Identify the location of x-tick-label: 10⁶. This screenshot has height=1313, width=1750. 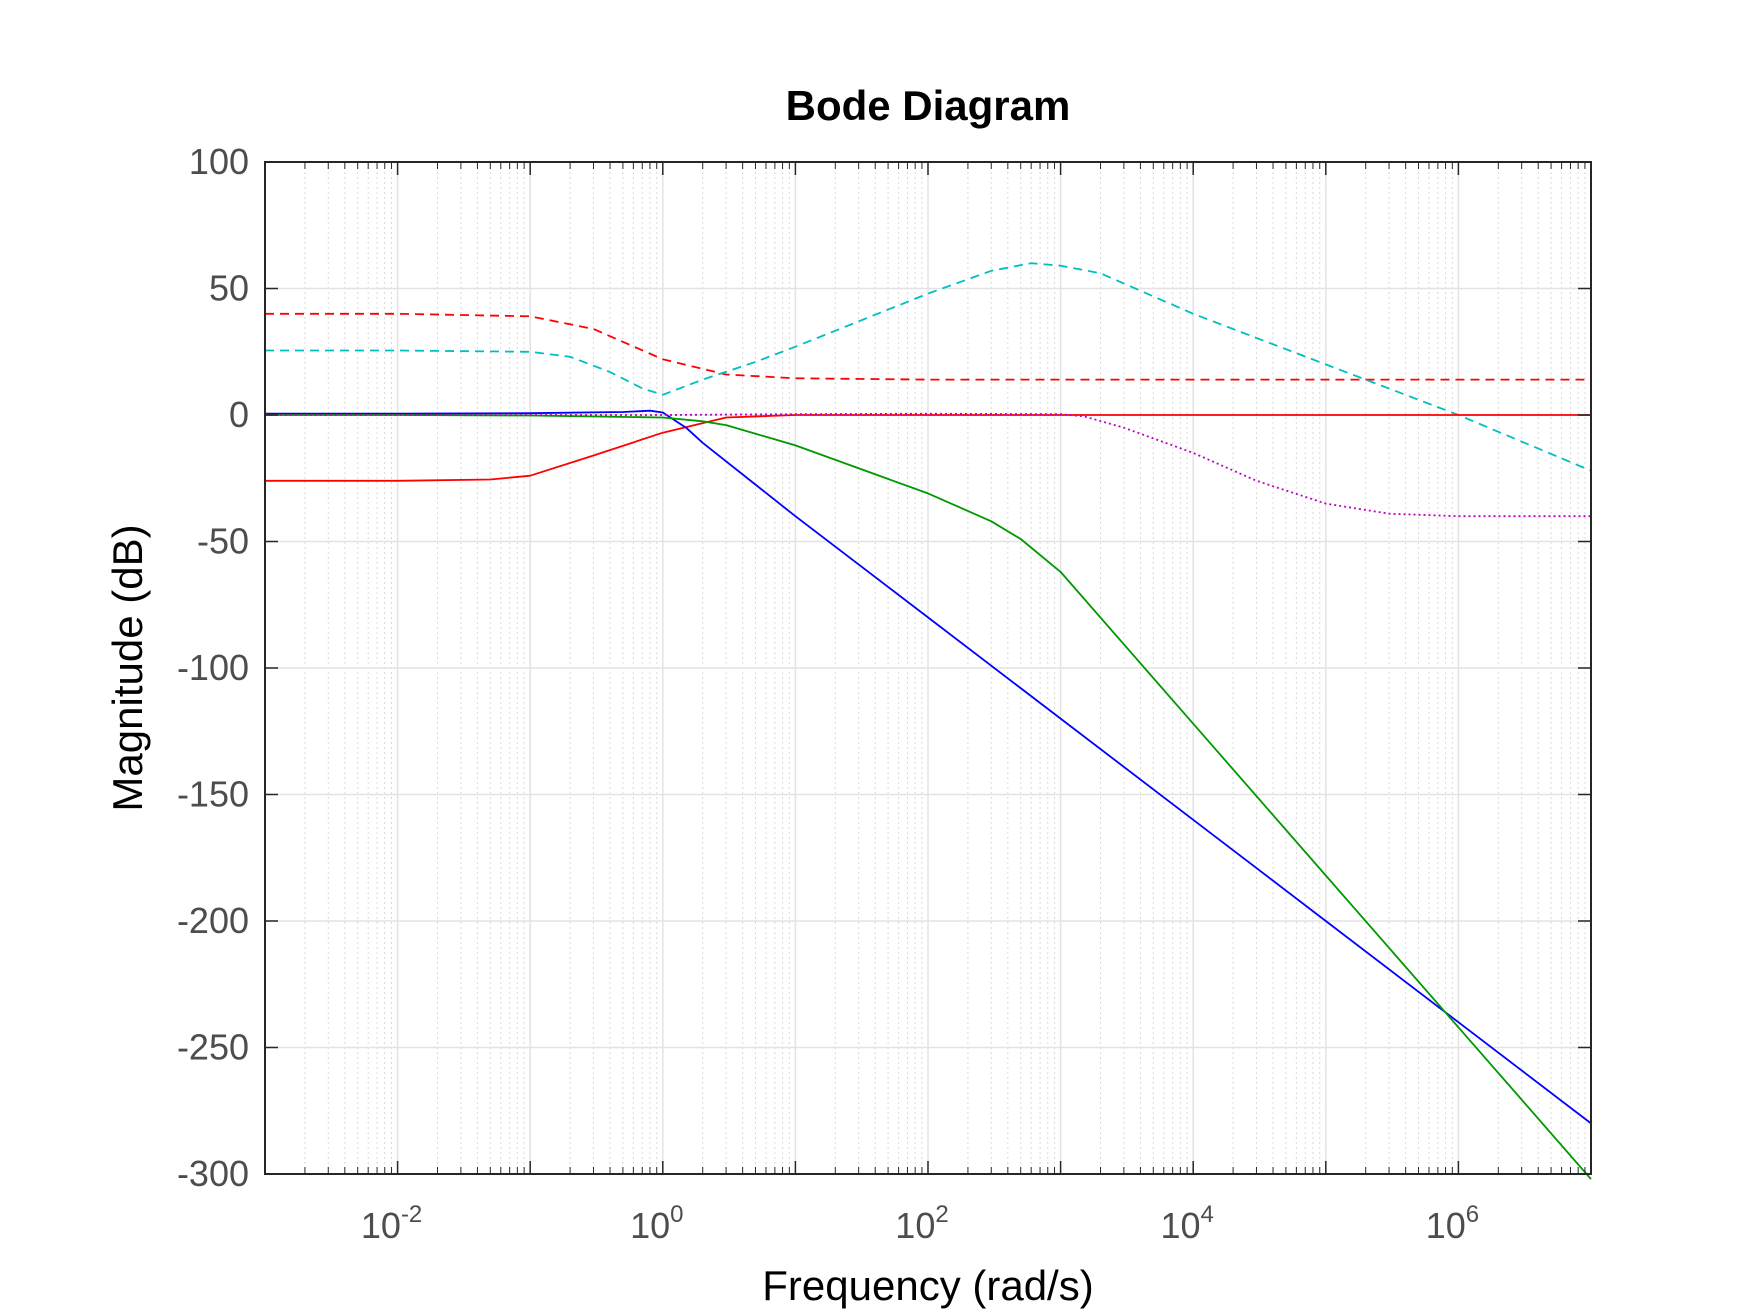
(1452, 1223).